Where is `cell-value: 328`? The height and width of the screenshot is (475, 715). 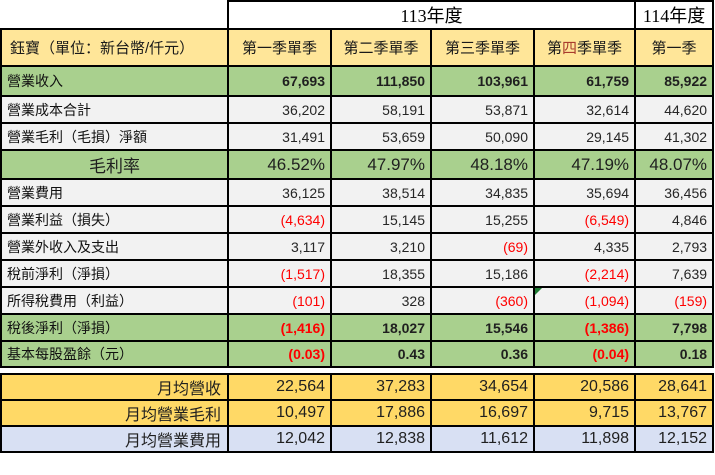 cell-value: 328 is located at coordinates (381, 300).